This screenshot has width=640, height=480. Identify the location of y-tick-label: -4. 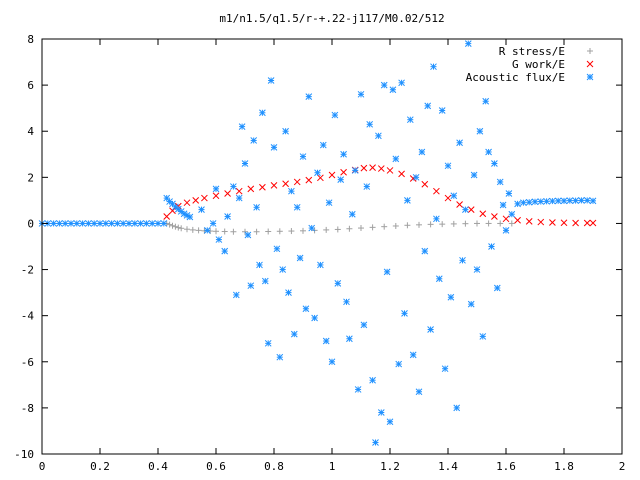
(28, 316).